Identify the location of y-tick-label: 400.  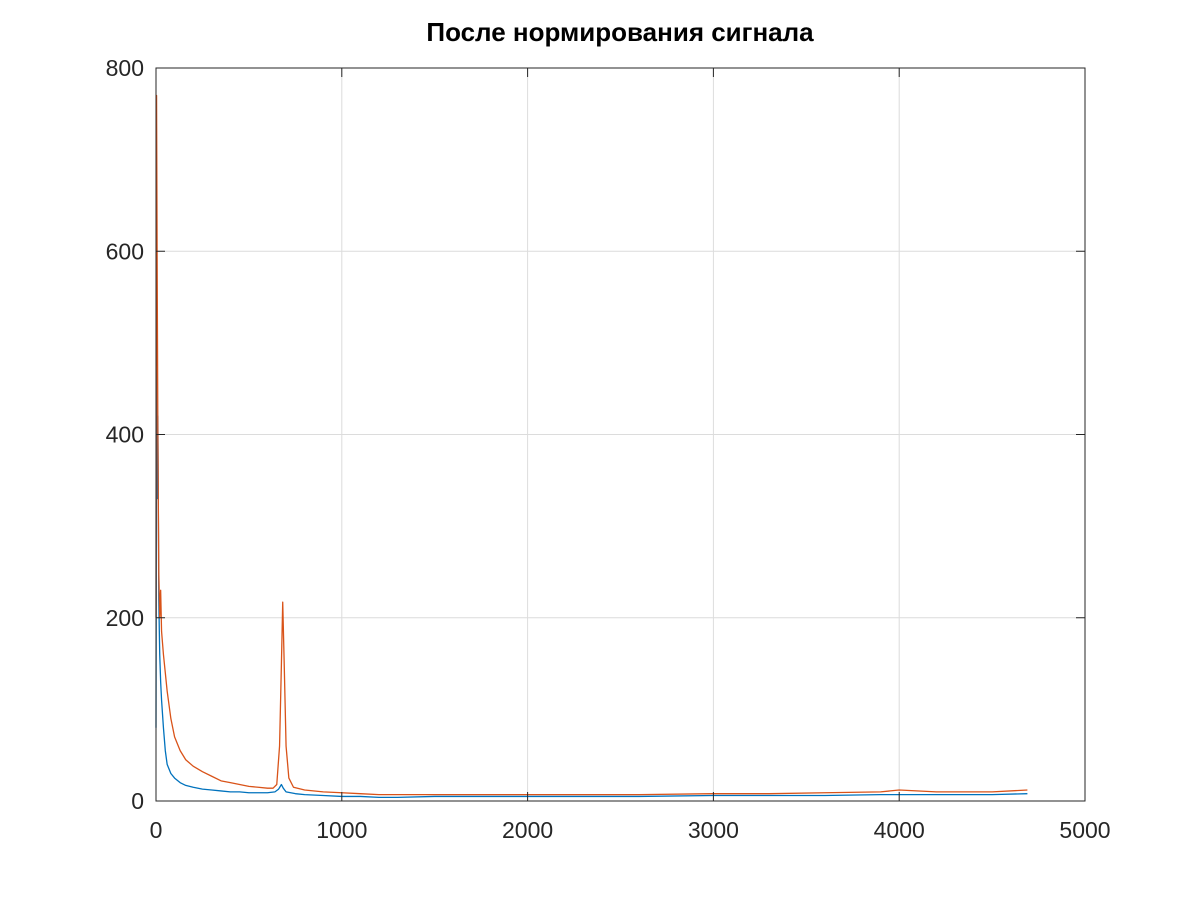
(125, 435).